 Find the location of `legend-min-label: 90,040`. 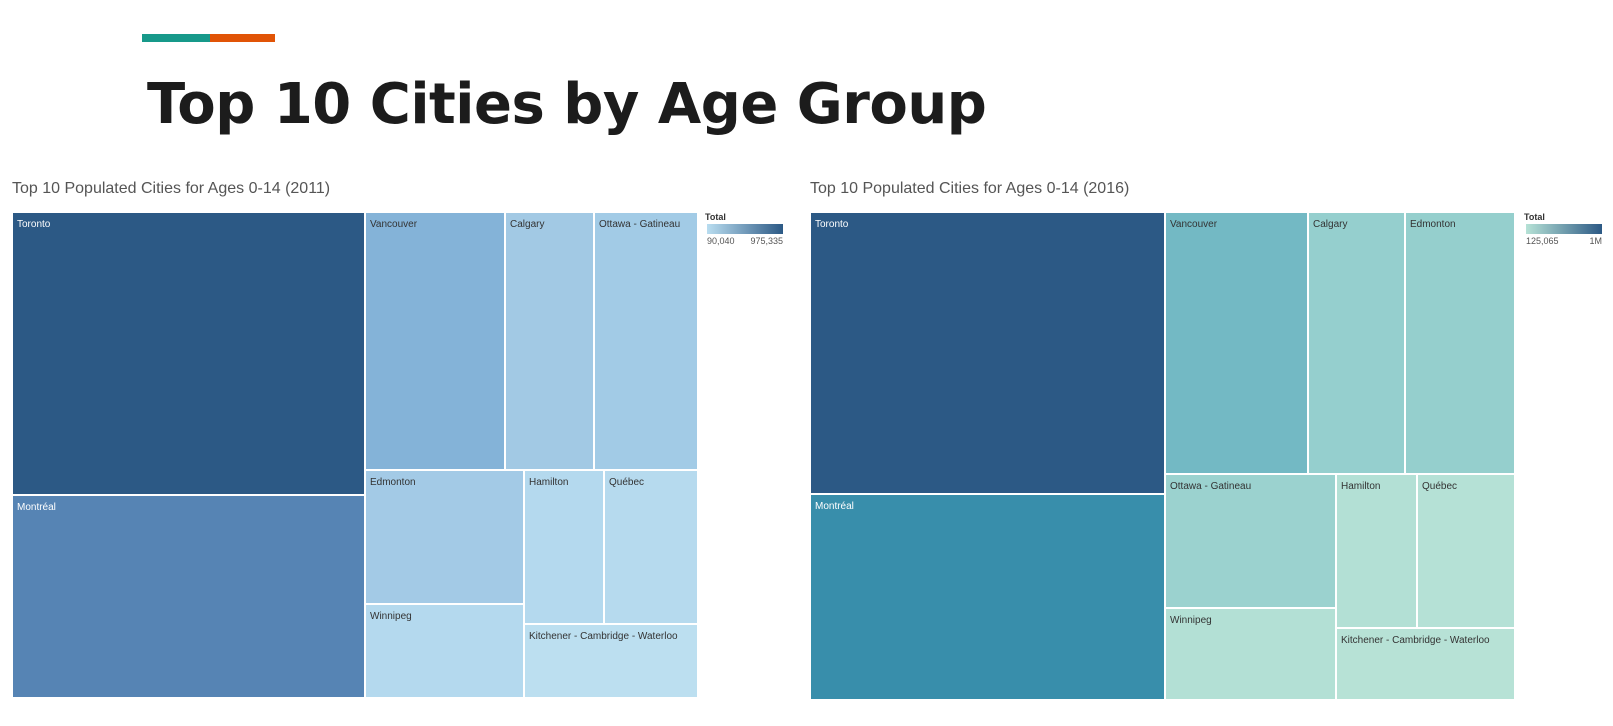

legend-min-label: 90,040 is located at coordinates (721, 241).